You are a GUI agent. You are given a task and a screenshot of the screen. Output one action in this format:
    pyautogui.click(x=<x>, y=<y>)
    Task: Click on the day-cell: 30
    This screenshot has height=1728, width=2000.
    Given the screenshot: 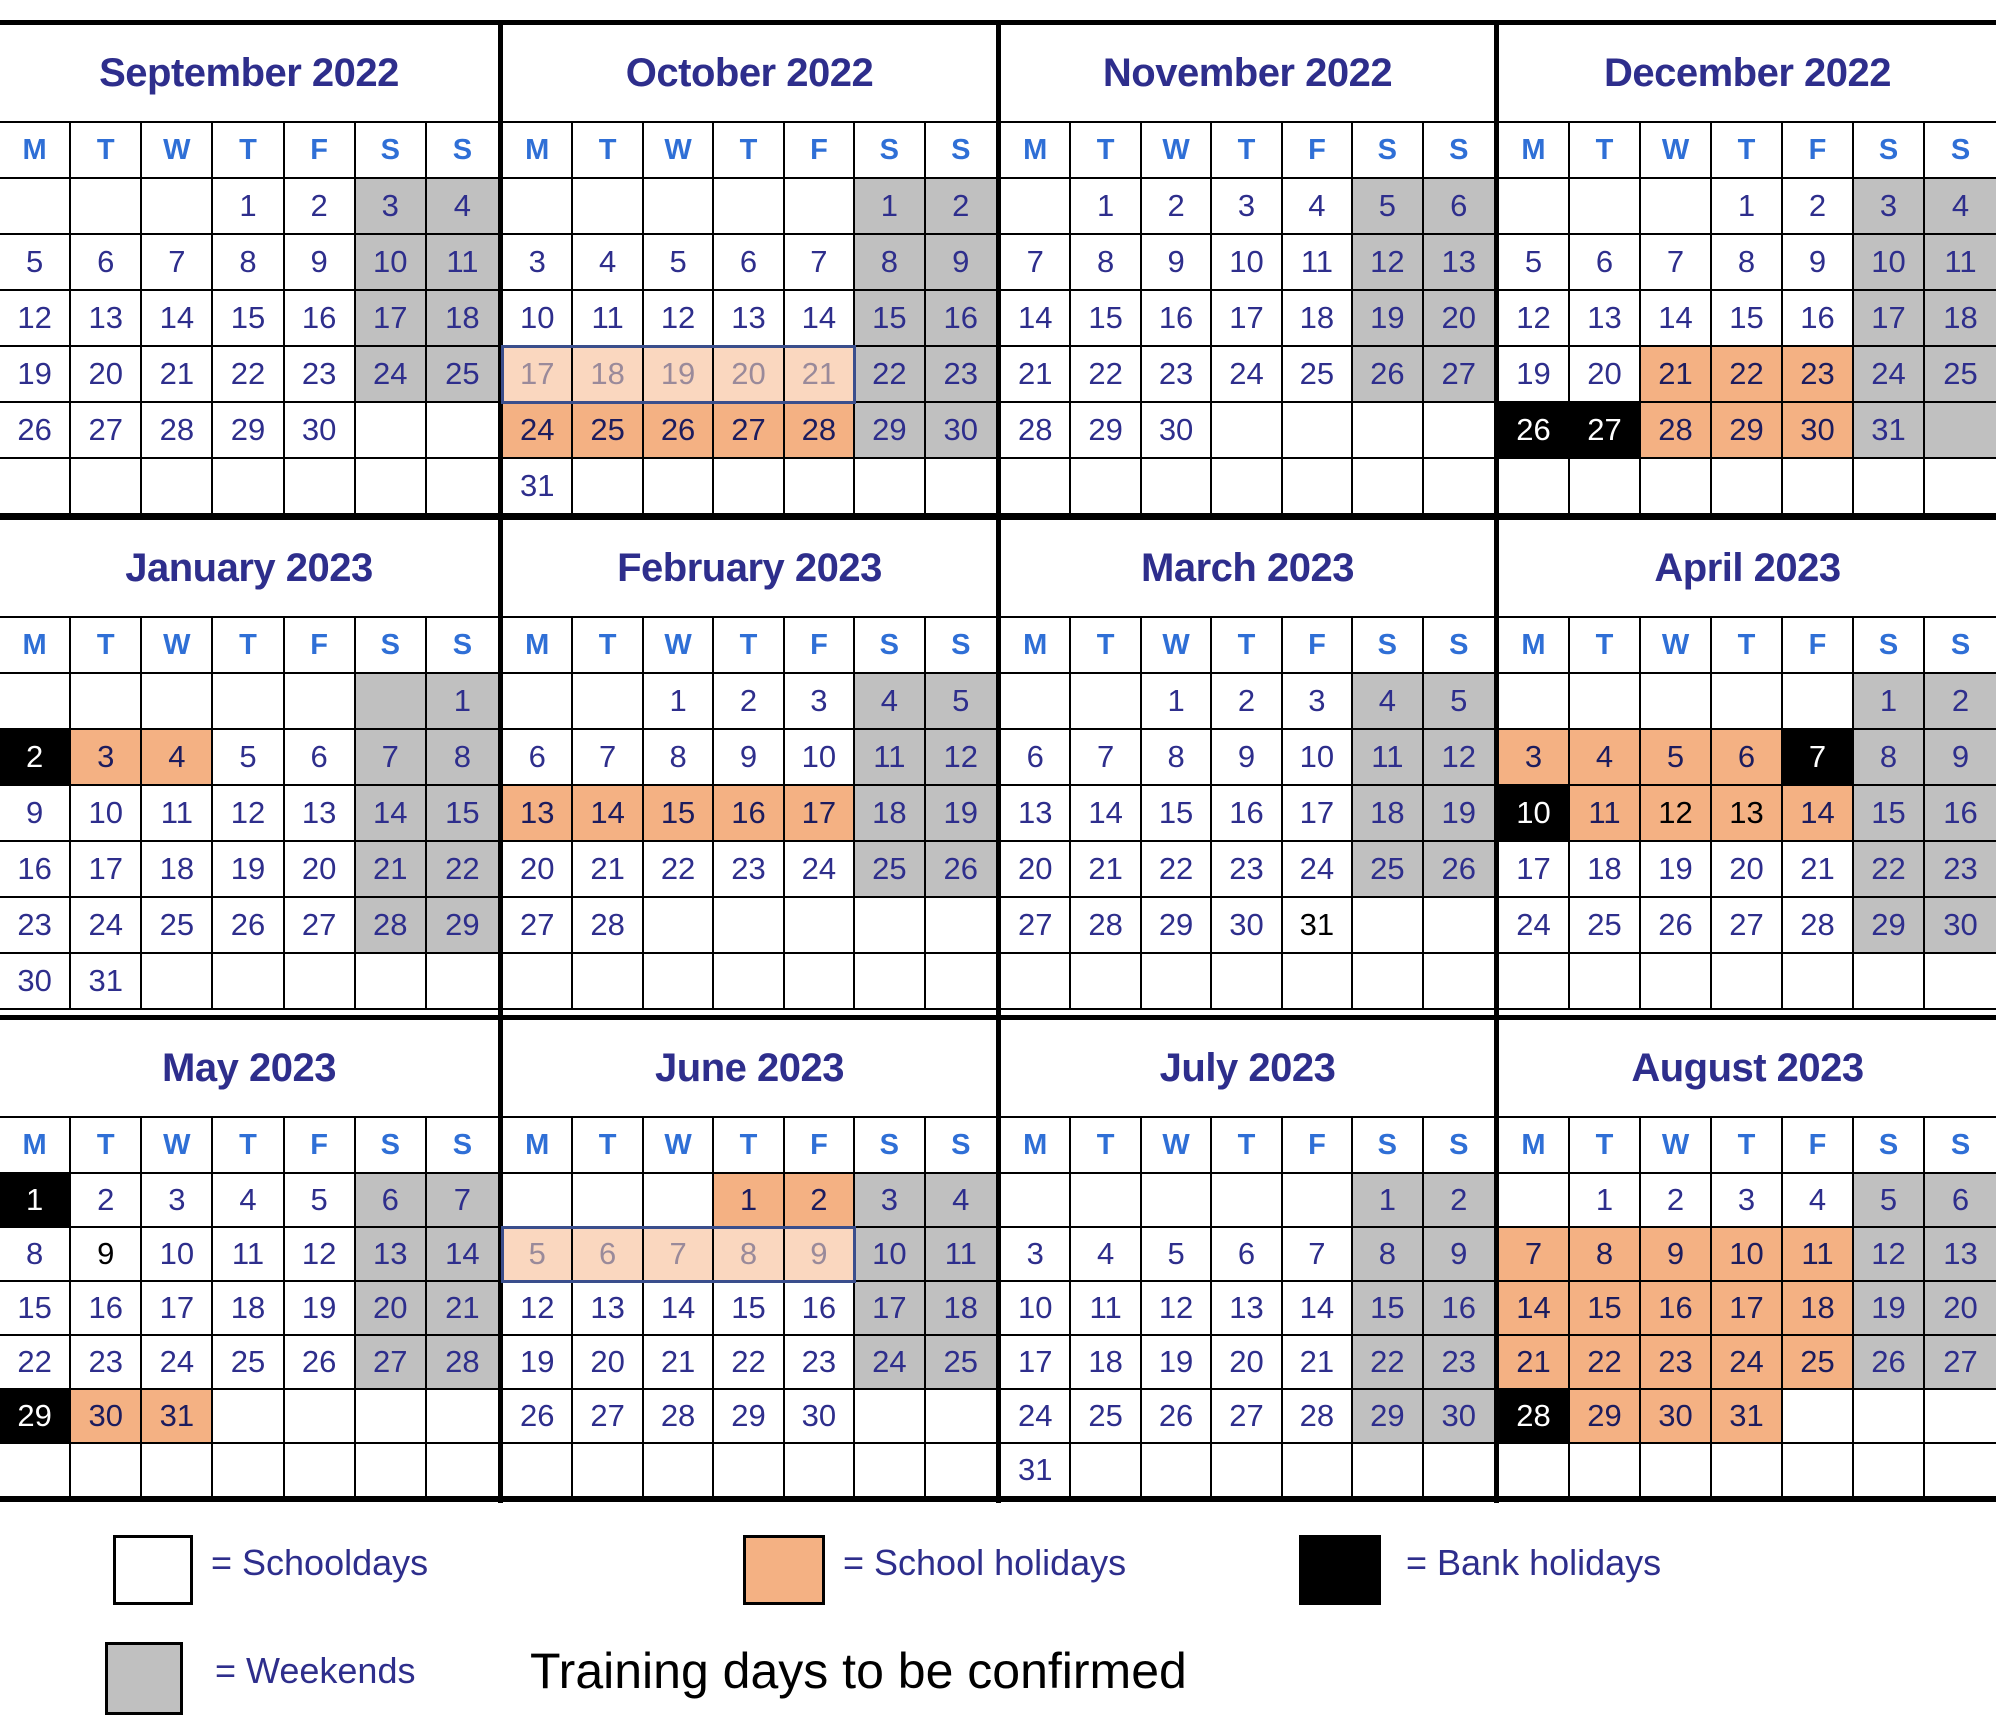 What is the action you would take?
    pyautogui.click(x=1177, y=431)
    